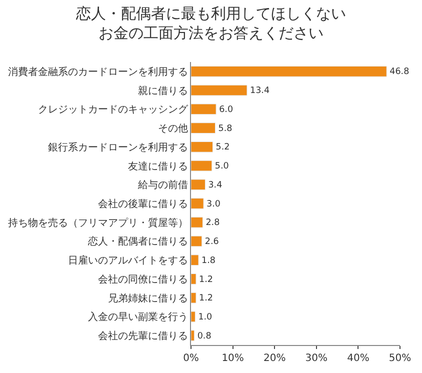  Describe the element at coordinates (113, 110) in the screenshot. I see `y-tick-label: クレジットカードのキャッシング` at that location.